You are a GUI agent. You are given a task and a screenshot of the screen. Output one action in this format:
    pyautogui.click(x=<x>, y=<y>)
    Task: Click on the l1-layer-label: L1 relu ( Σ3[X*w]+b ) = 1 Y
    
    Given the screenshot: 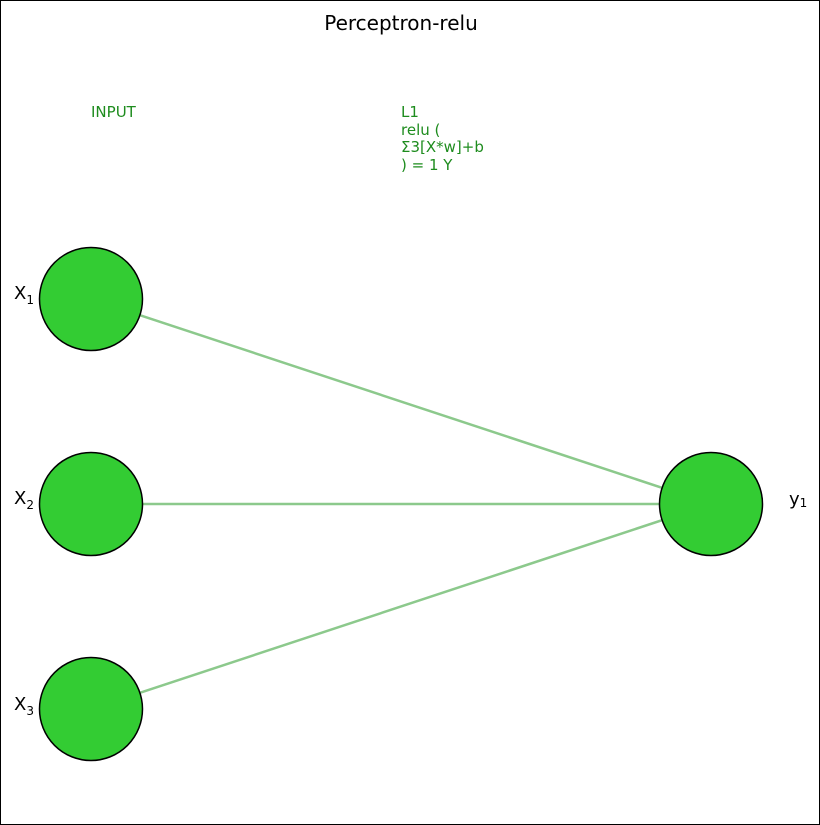 What is the action you would take?
    pyautogui.click(x=442, y=138)
    